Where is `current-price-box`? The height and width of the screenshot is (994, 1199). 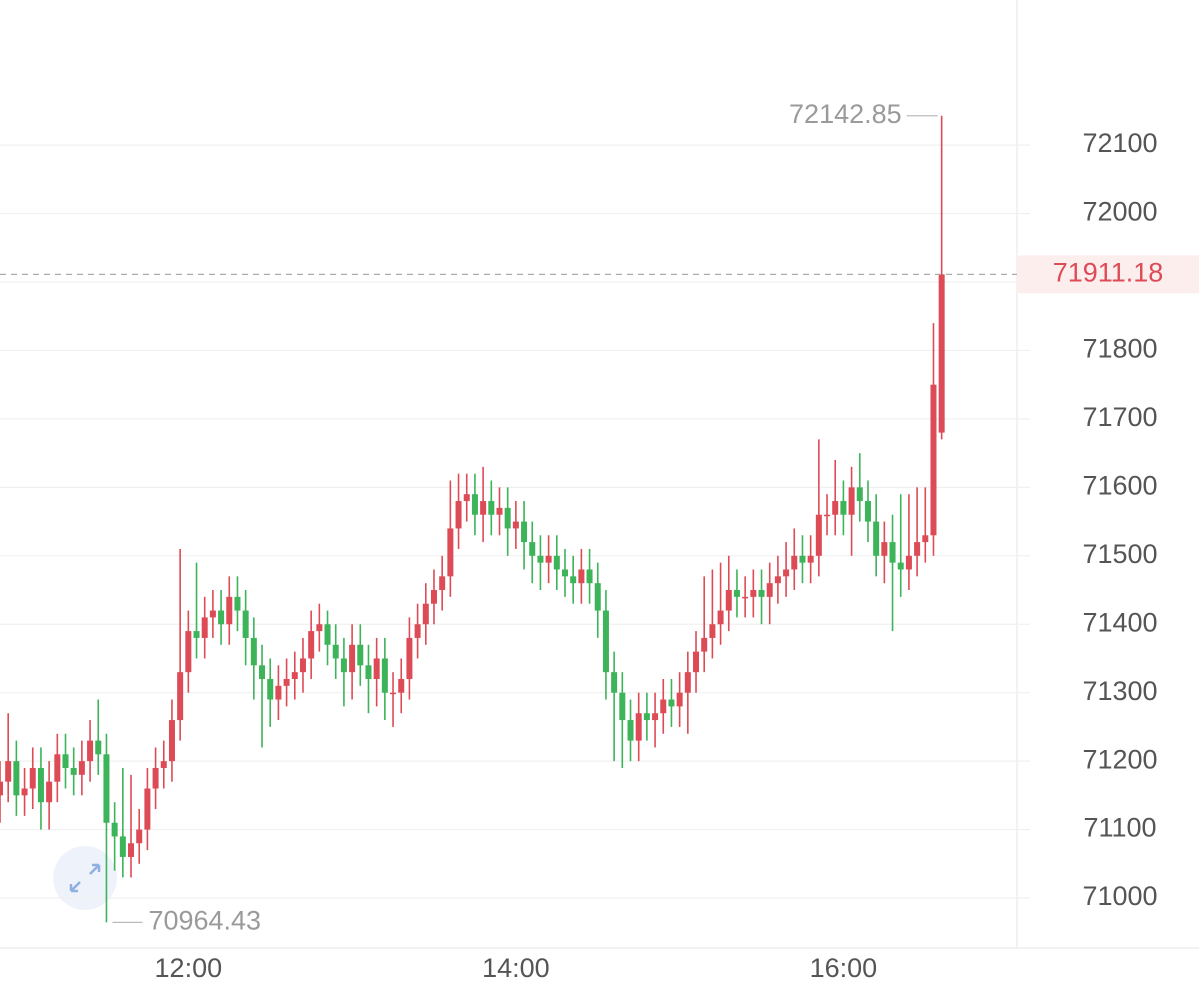
current-price-box is located at coordinates (1108, 274).